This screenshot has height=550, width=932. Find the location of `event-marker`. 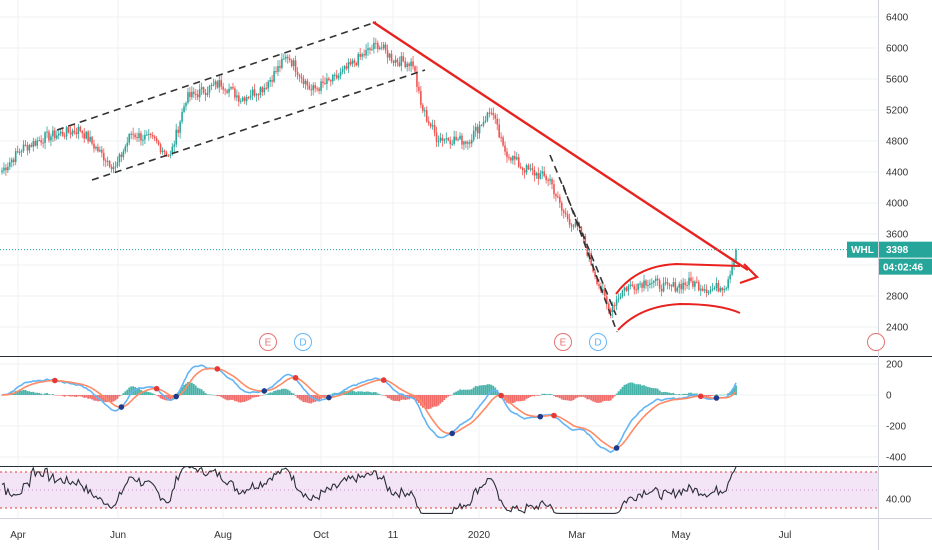

event-marker is located at coordinates (563, 342).